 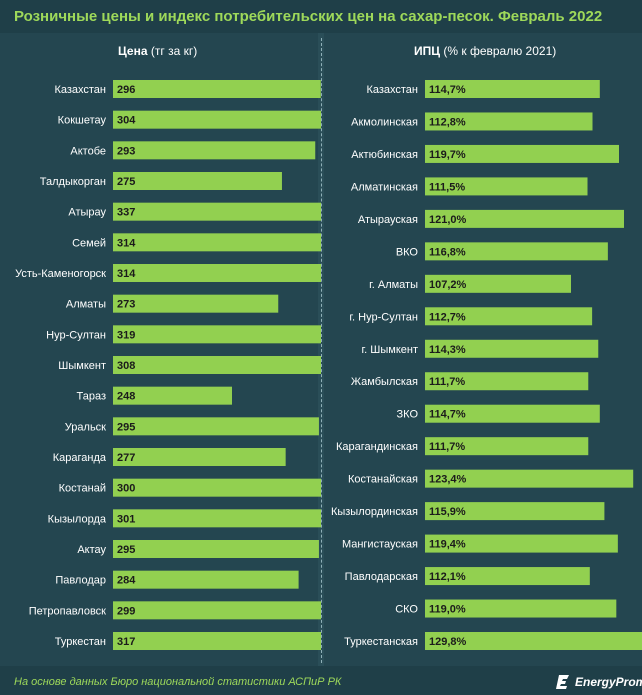 I want to click on price-category-label: Актобе, so click(x=88, y=151).